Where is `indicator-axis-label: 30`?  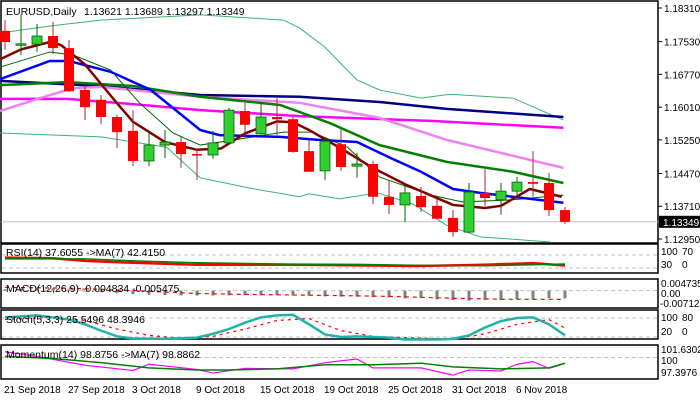 indicator-axis-label: 30 is located at coordinates (667, 265).